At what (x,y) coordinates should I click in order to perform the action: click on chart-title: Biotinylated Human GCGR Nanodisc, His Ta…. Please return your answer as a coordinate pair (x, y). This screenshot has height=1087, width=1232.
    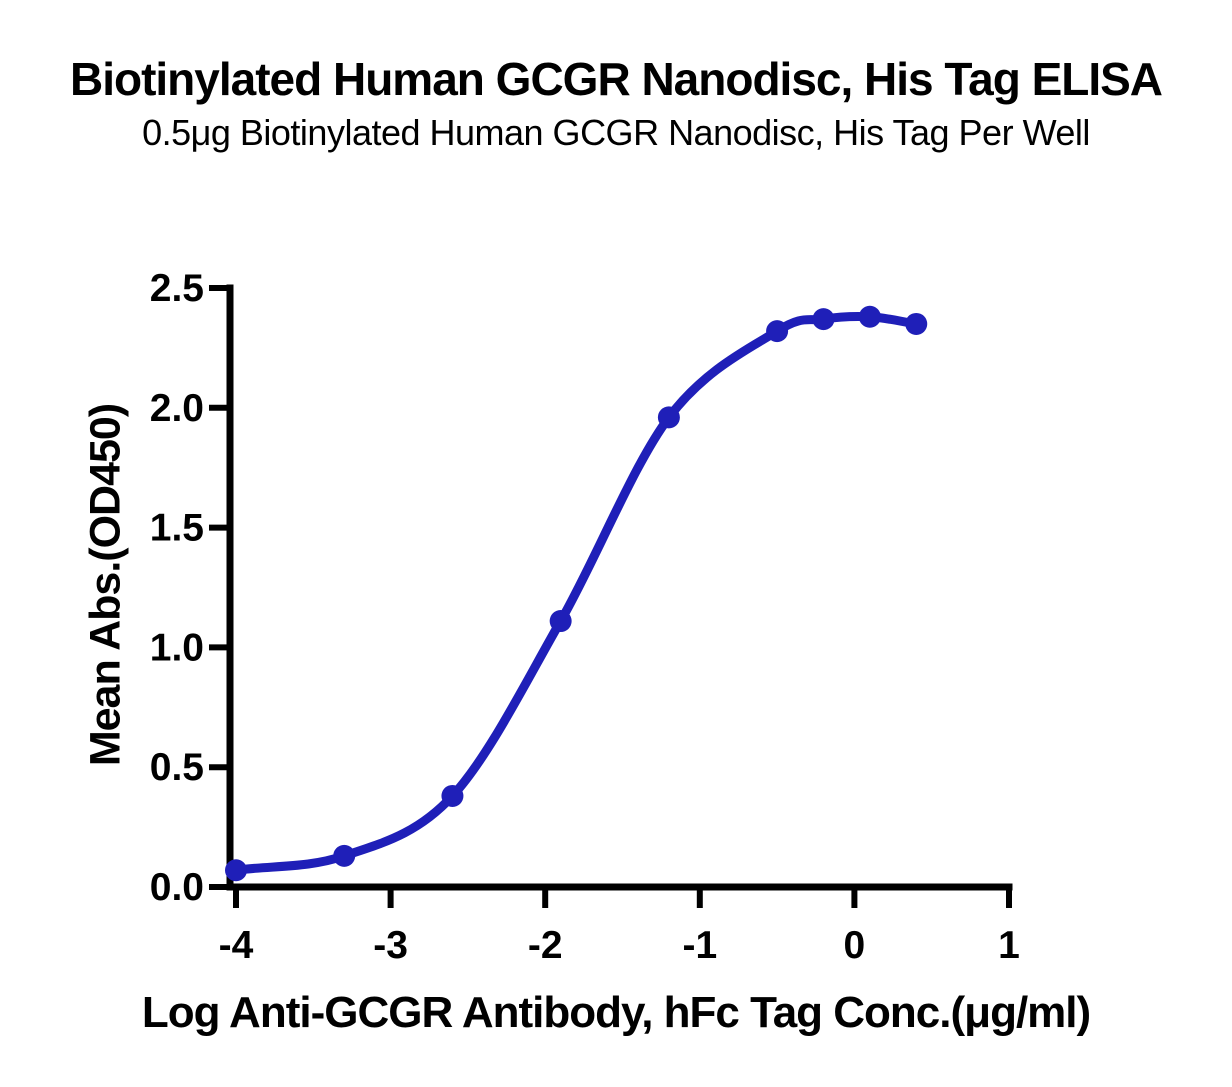
    Looking at the image, I should click on (616, 79).